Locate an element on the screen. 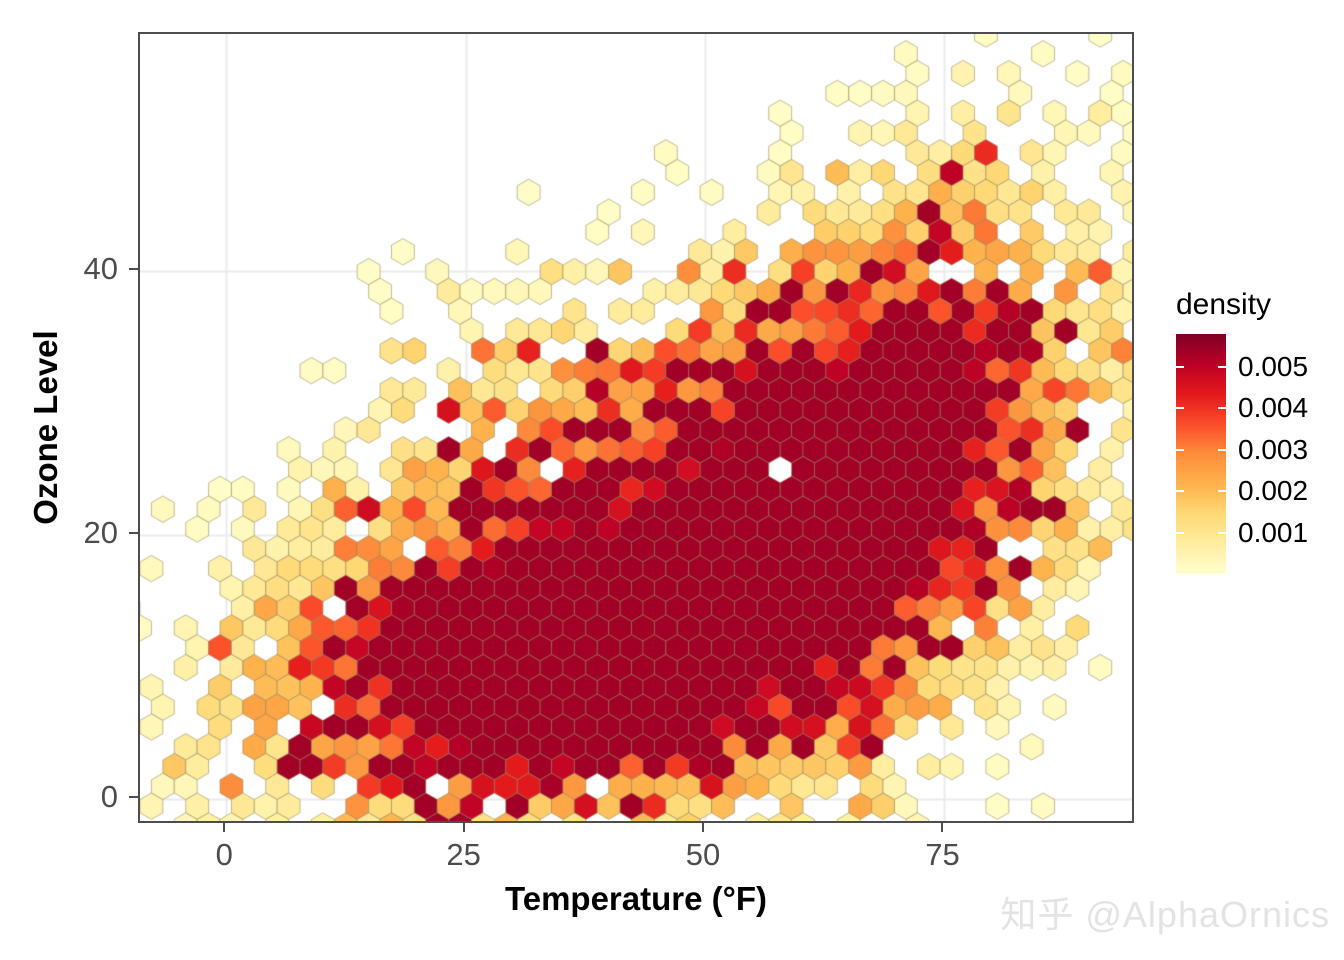 The width and height of the screenshot is (1344, 960). x-axis-title: Temperature (°F) is located at coordinates (636, 898).